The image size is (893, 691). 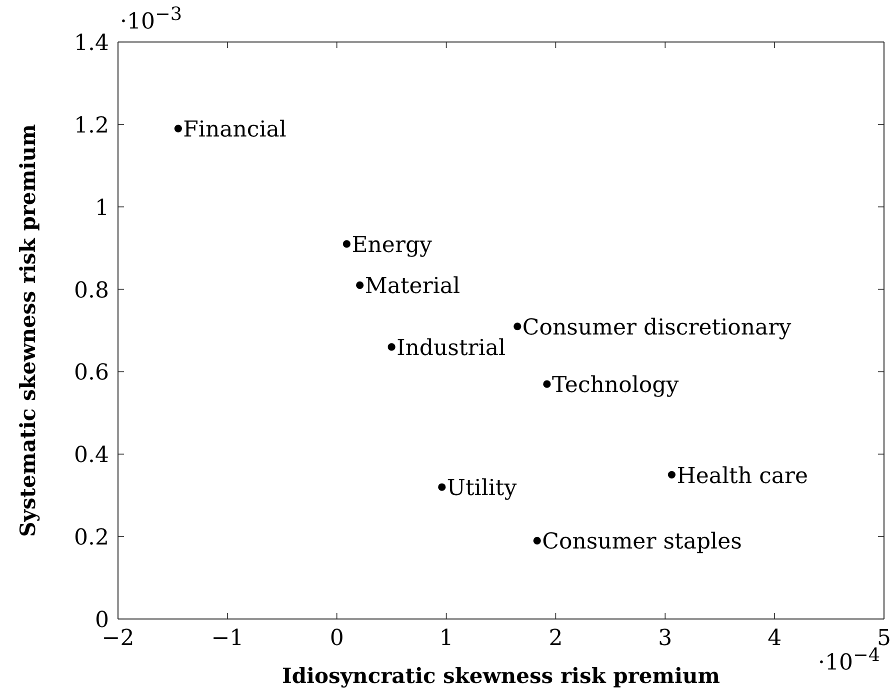 What do you see at coordinates (657, 327) in the screenshot?
I see `series-label: Consumer discretionary` at bounding box center [657, 327].